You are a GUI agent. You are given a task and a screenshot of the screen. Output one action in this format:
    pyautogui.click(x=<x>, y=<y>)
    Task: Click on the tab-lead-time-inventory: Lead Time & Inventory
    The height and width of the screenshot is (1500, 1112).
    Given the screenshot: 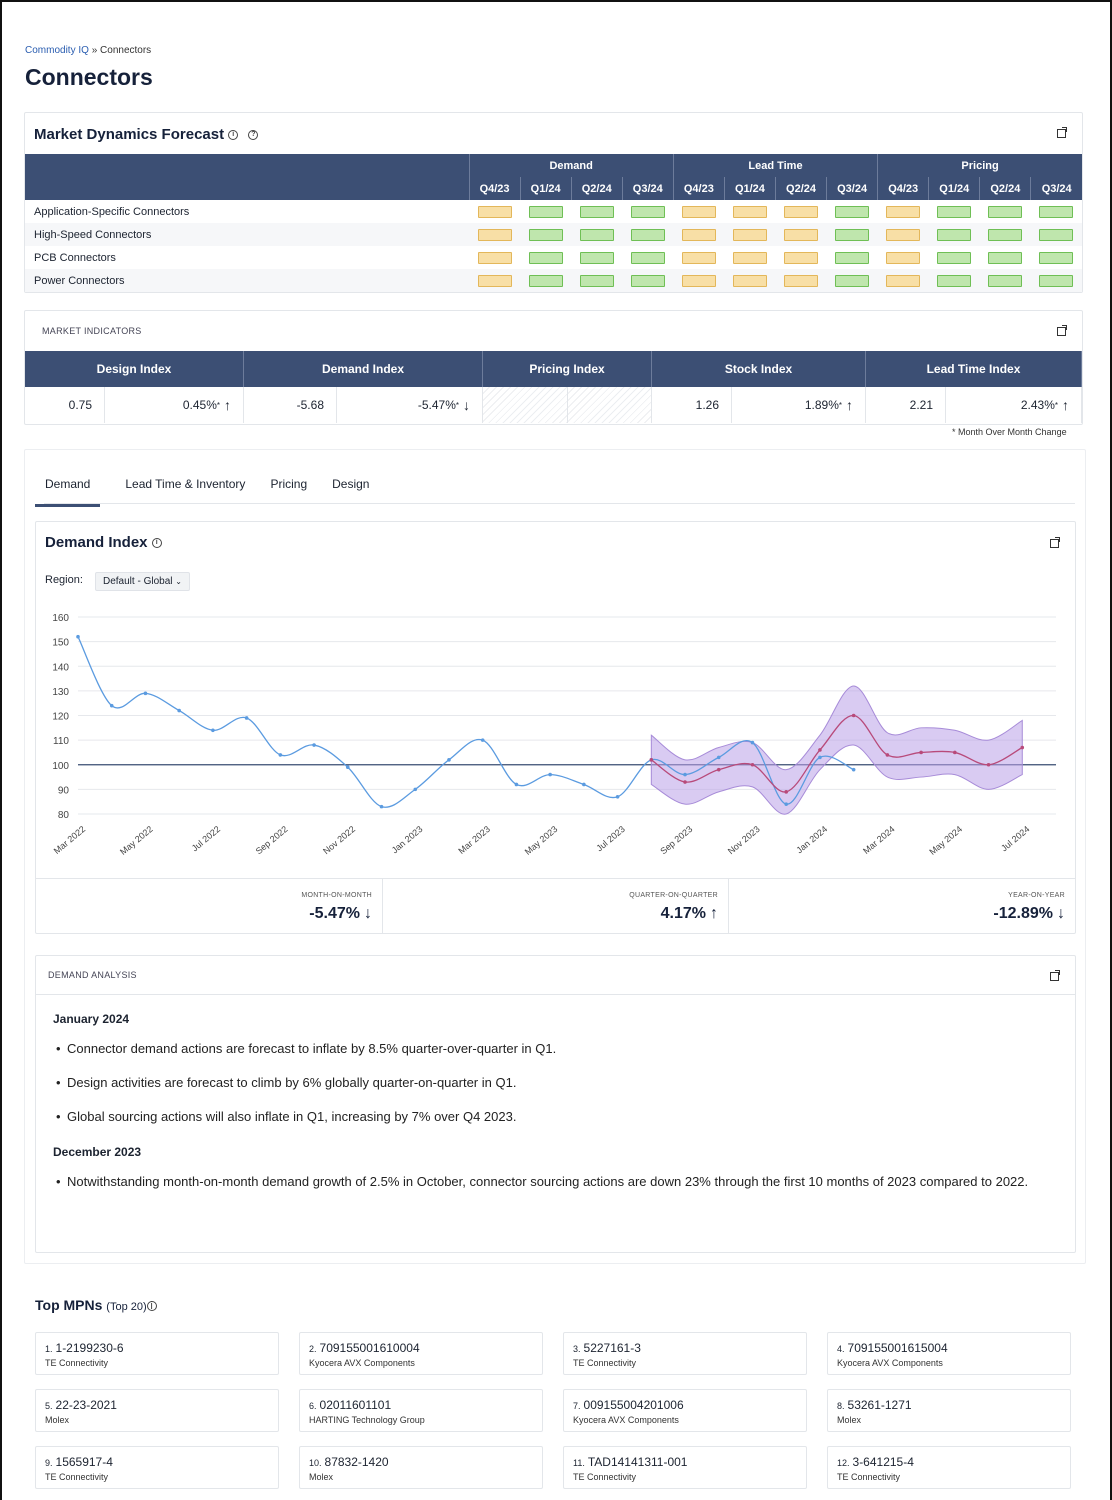 What is the action you would take?
    pyautogui.click(x=185, y=484)
    